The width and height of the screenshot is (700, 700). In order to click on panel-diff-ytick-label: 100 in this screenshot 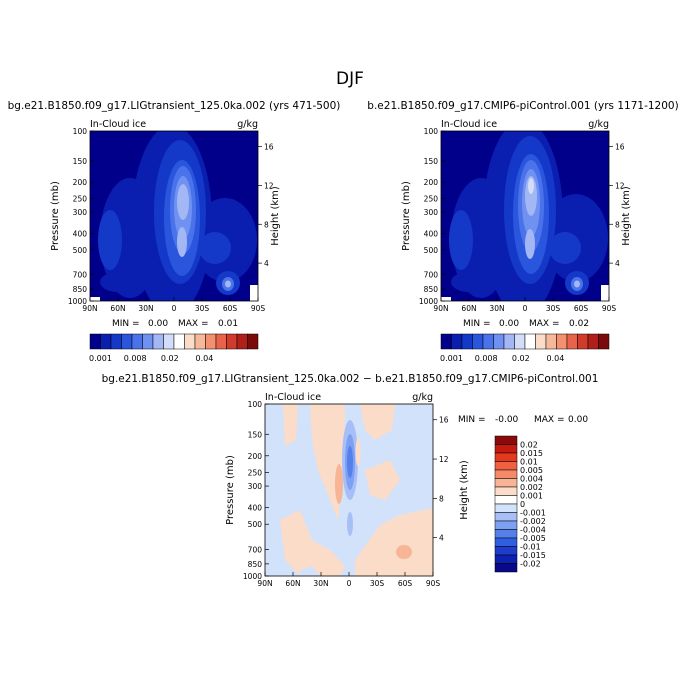, I will do `click(255, 404)`.